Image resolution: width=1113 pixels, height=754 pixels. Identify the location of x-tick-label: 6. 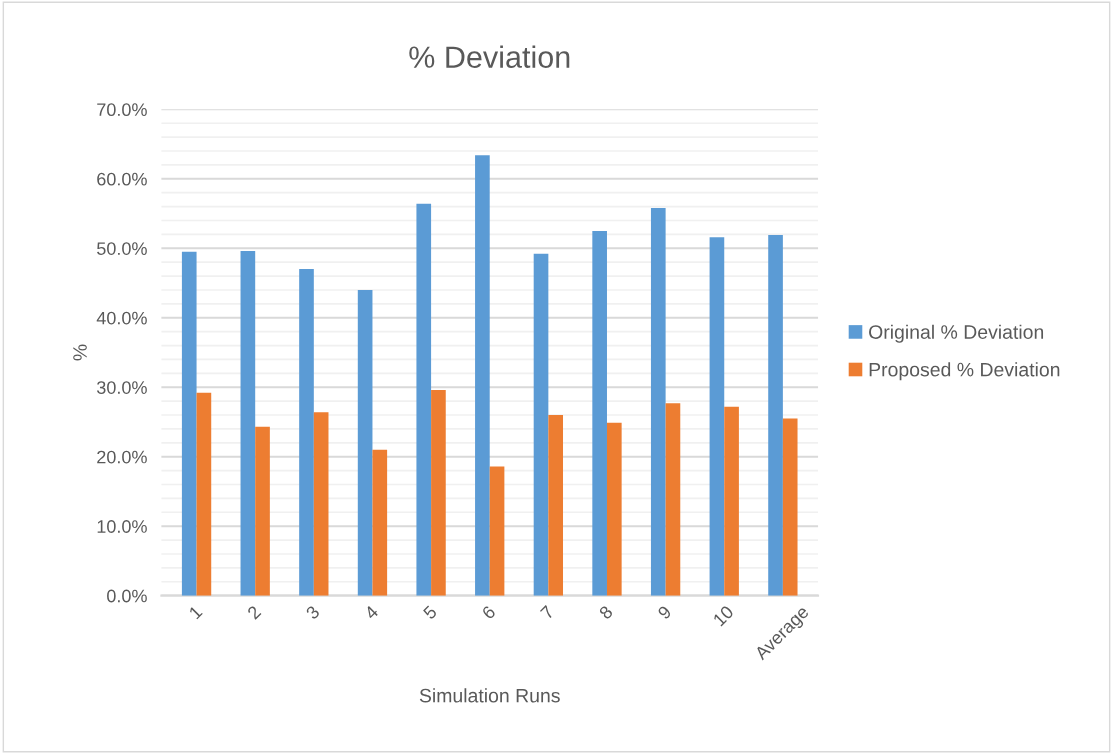
(489, 612).